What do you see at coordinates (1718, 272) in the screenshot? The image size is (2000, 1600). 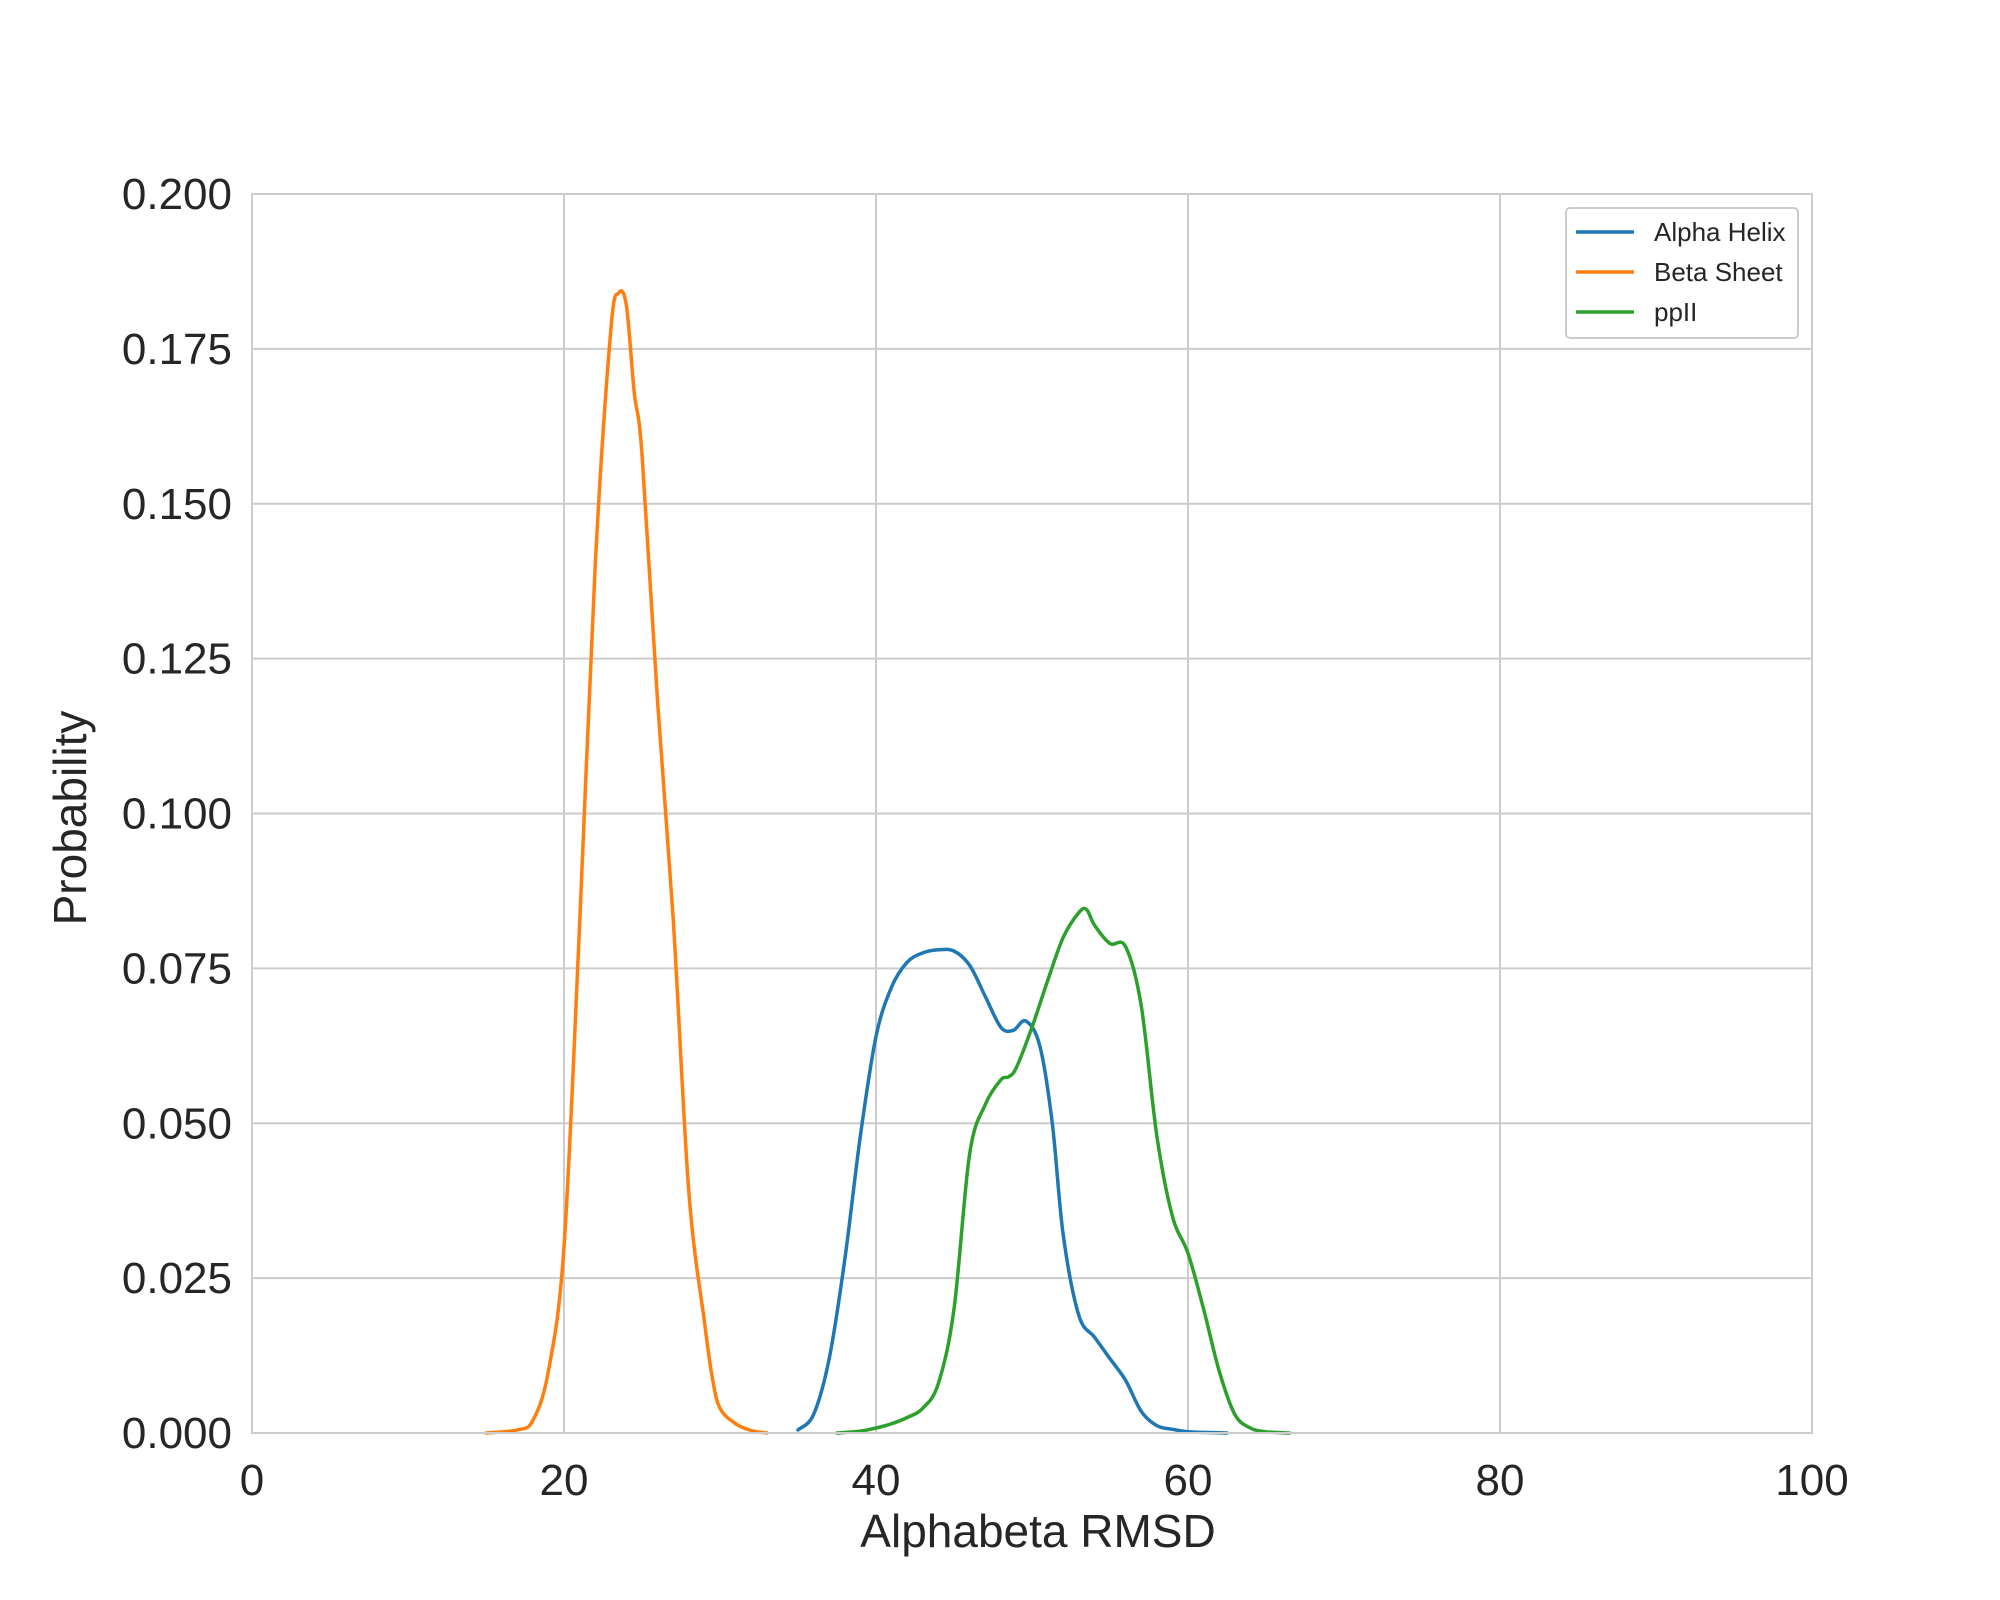 I see `legend-label-beta-sheet: Beta Sheet` at bounding box center [1718, 272].